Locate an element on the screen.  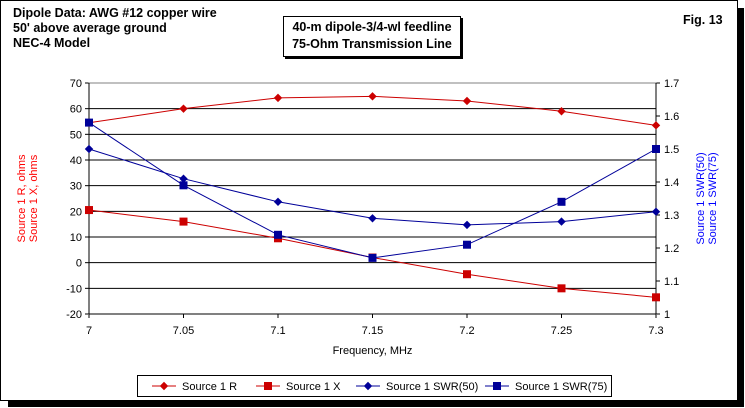
y-right-axis-label: Source 1 SWR(75) is located at coordinates (713, 198).